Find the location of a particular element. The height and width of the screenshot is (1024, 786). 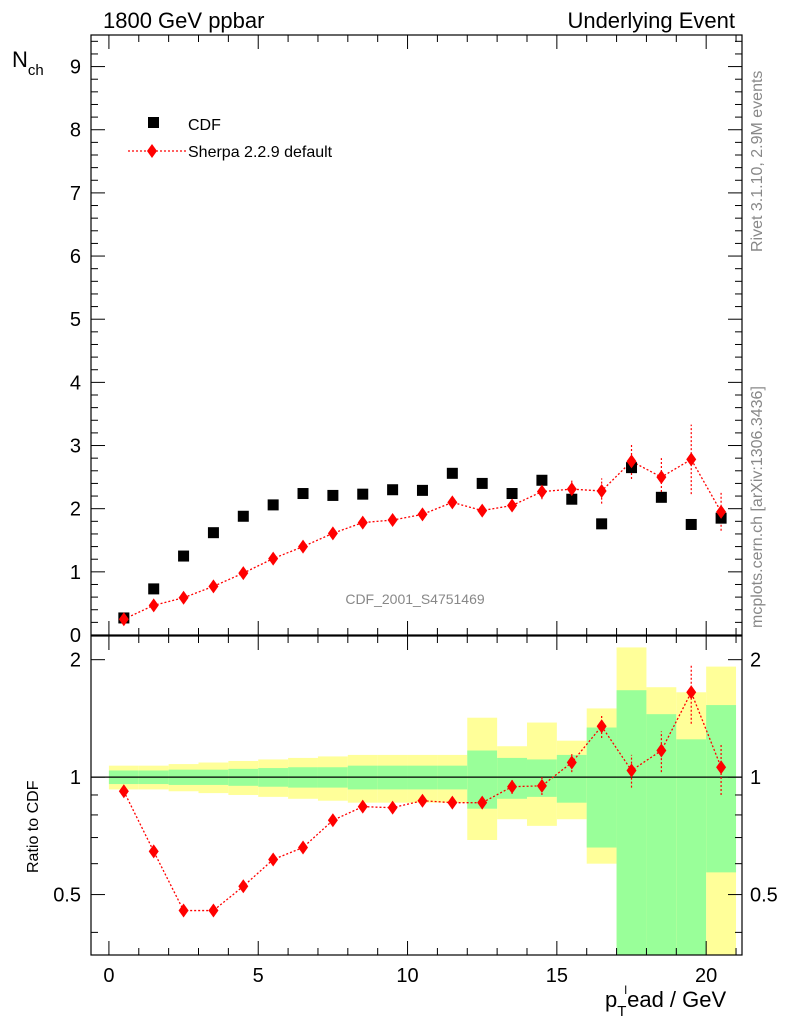

main-y-tick-label: 7 is located at coordinates (75, 194).